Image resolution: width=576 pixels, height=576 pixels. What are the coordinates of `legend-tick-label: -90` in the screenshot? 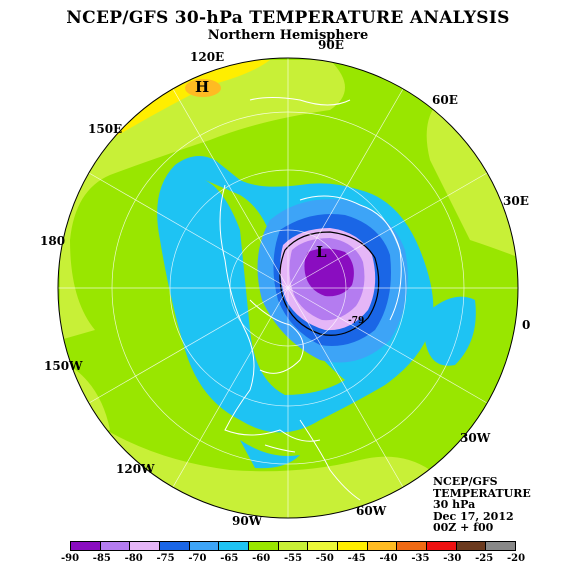 It's located at (70, 558).